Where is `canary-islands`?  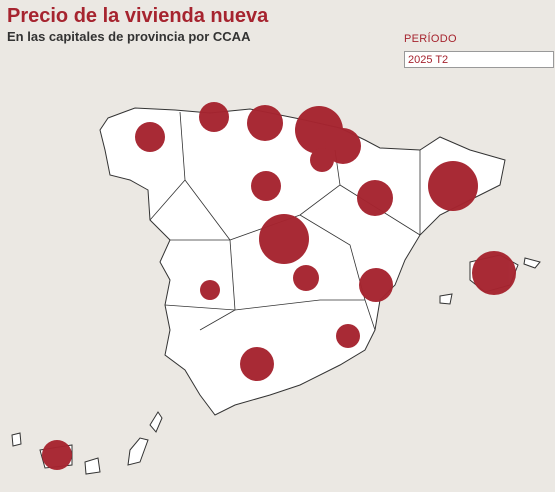
canary-islands is located at coordinates (87, 443).